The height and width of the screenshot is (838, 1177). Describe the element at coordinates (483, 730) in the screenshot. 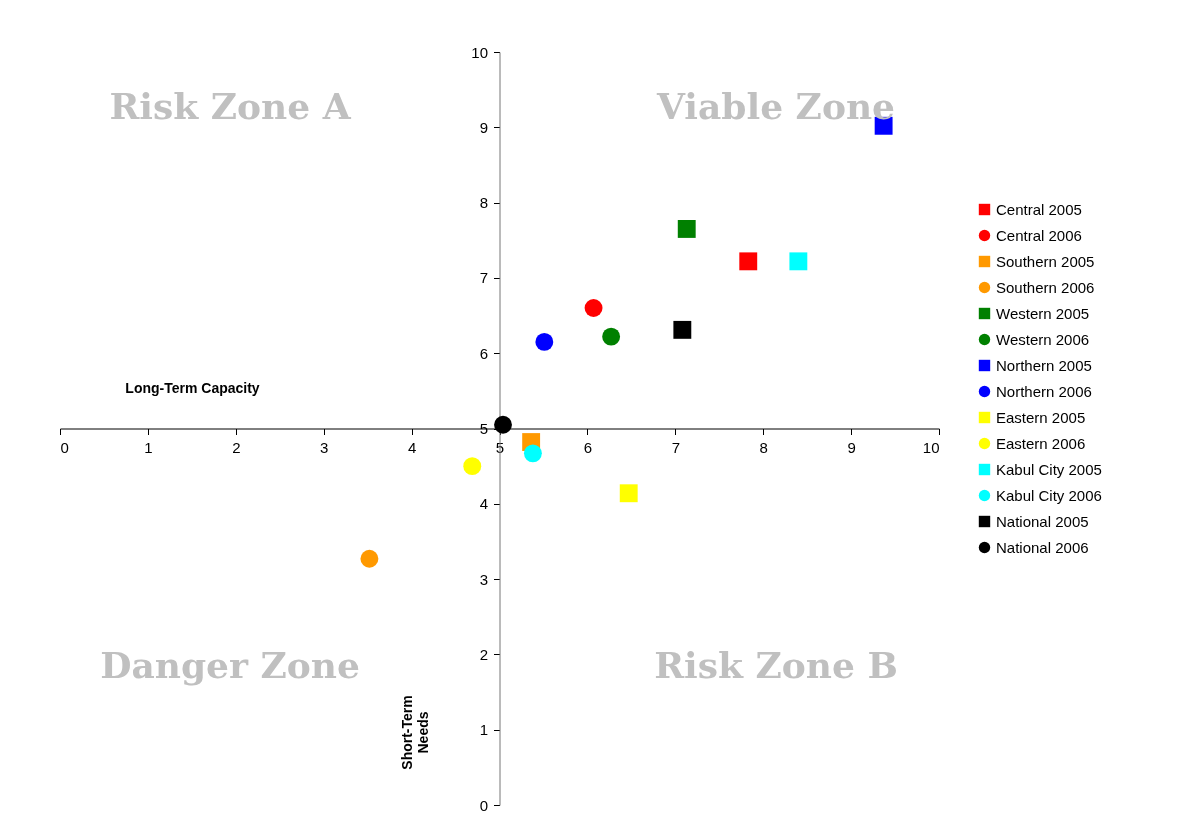

I see `y-tick-label: 1` at that location.